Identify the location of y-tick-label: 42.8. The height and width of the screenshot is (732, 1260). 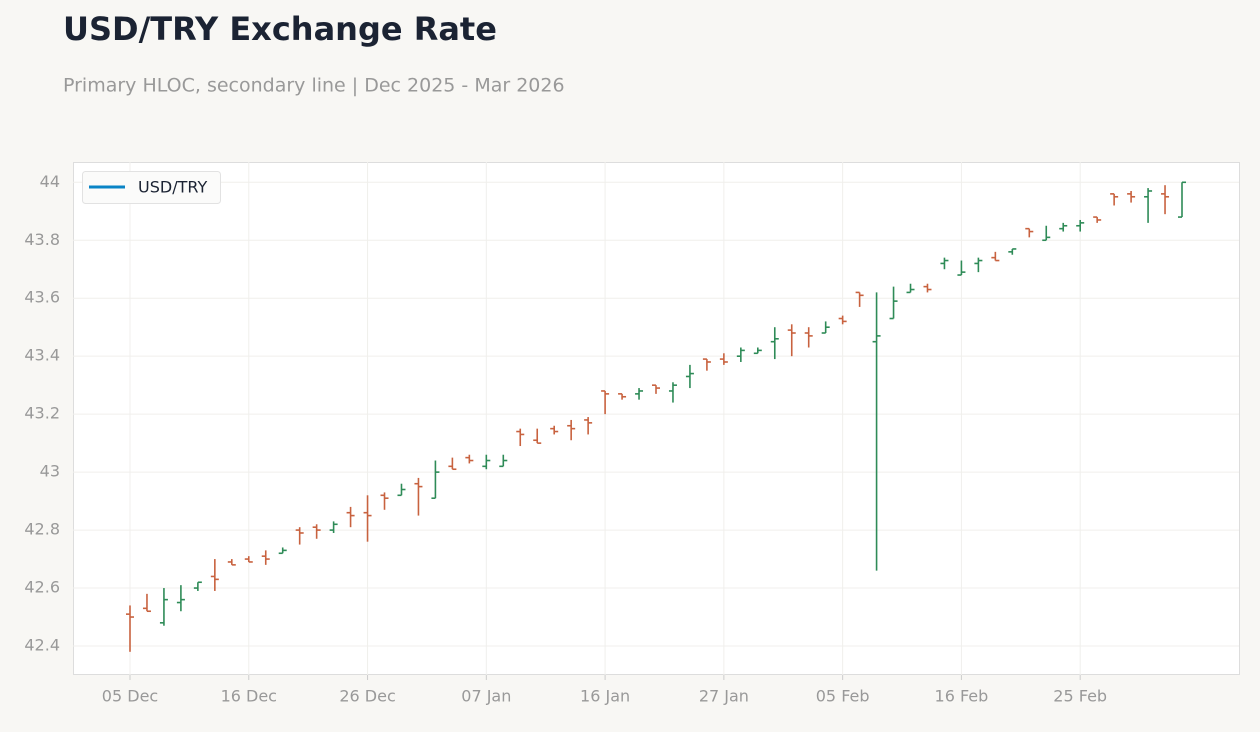
(42, 529).